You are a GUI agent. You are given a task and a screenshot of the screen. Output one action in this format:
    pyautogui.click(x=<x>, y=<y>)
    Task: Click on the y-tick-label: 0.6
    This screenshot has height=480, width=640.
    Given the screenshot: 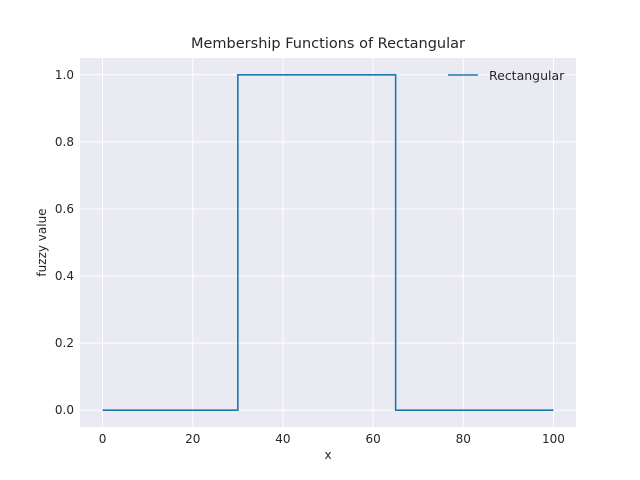 What is the action you would take?
    pyautogui.click(x=64, y=209)
    